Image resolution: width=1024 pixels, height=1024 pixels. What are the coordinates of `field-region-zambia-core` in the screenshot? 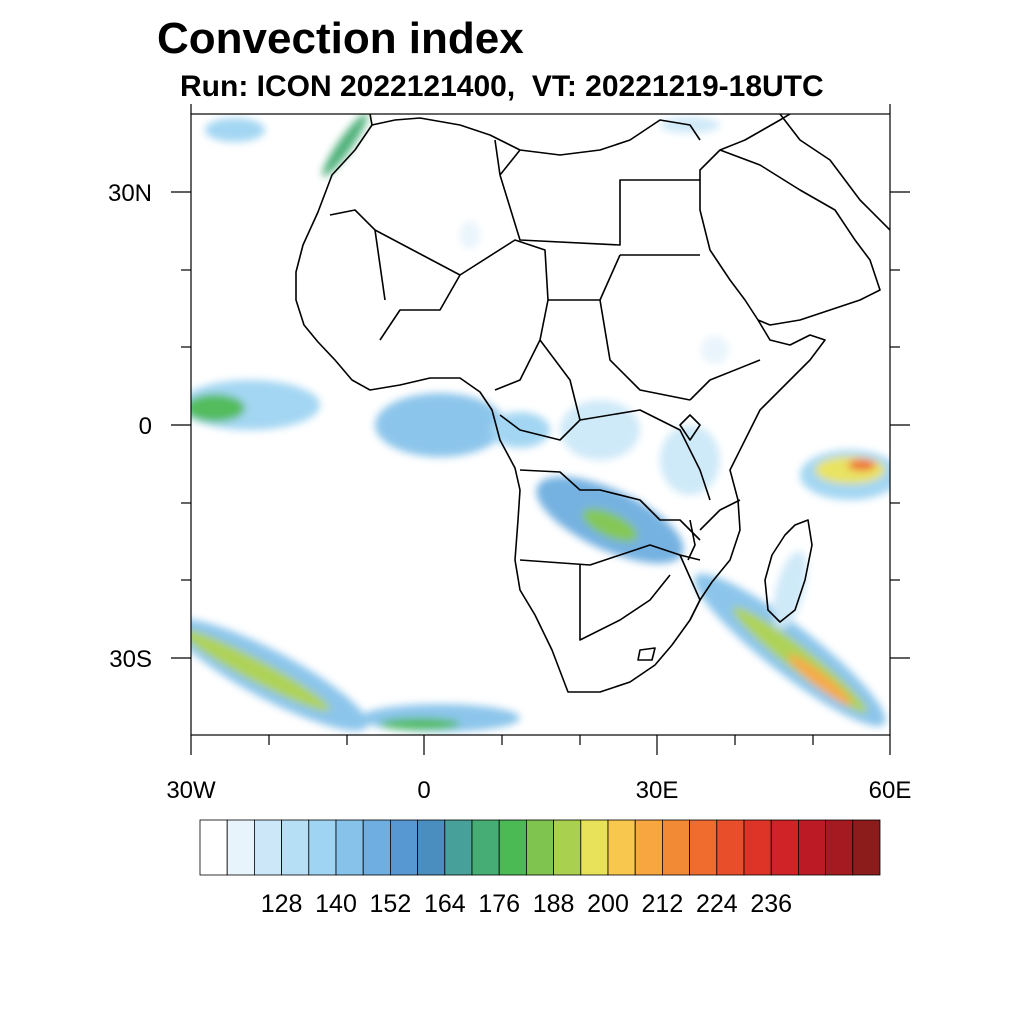 It's located at (610, 525).